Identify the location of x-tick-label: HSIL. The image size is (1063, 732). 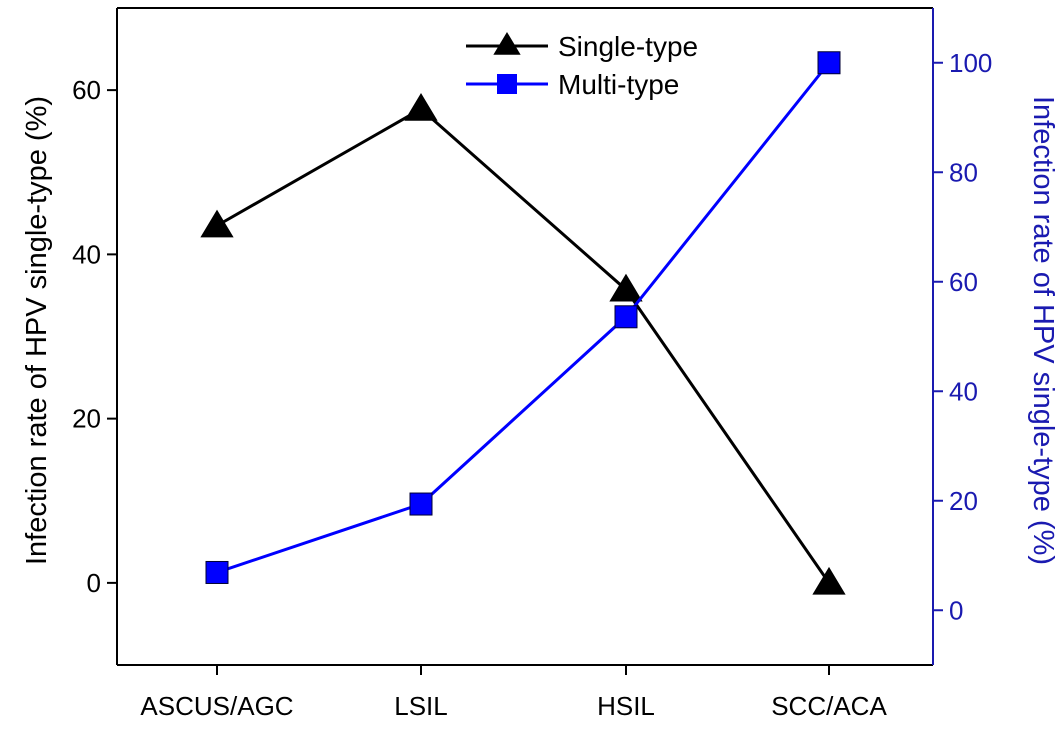
(626, 706).